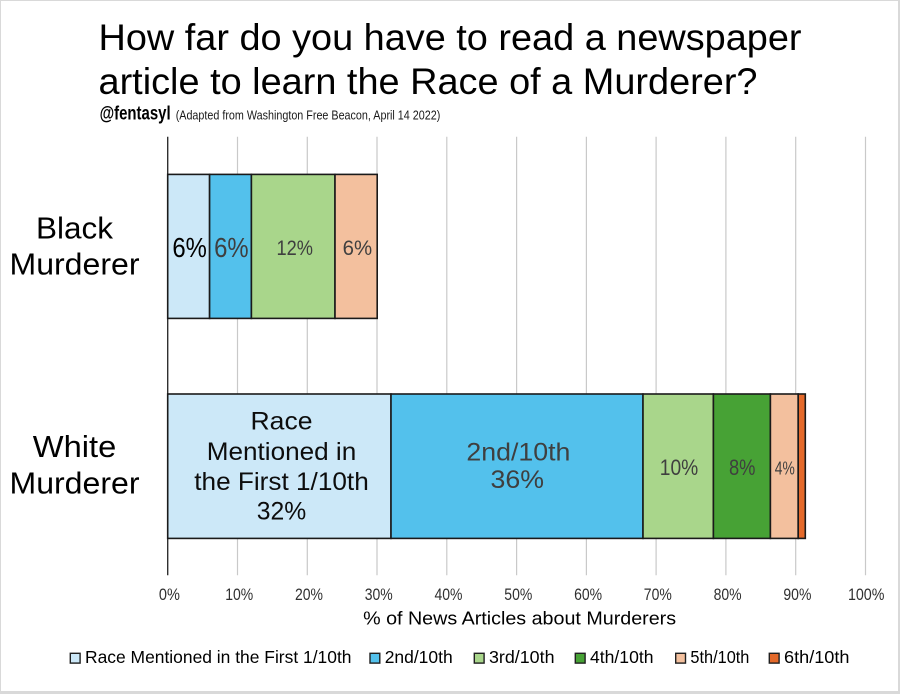 The width and height of the screenshot is (900, 694). What do you see at coordinates (309, 595) in the screenshot?
I see `svg-text: 20%` at bounding box center [309, 595].